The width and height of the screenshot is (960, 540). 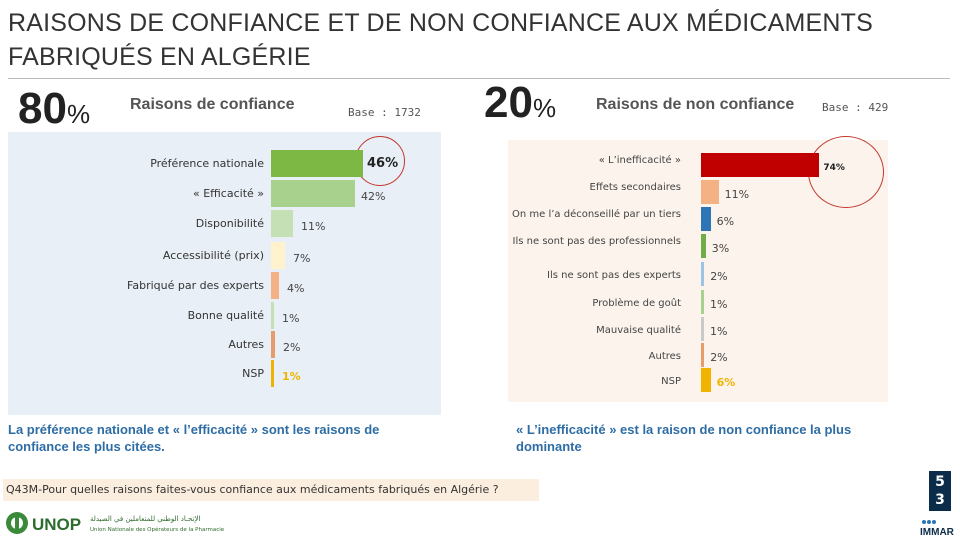 I want to click on confidence-share: 80%, so click(x=54, y=109).